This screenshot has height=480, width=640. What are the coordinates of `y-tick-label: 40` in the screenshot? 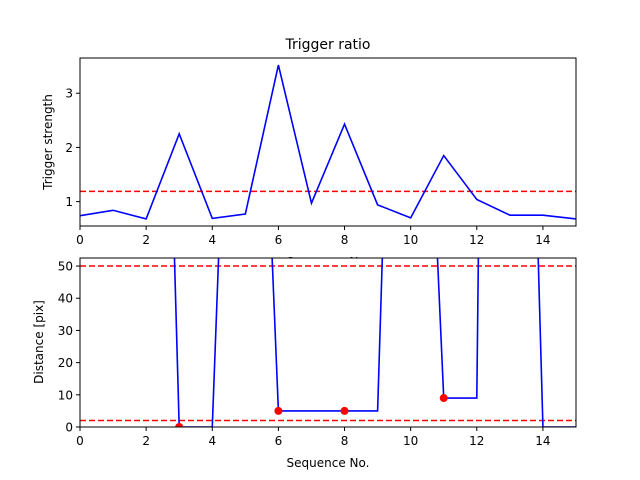 It's located at (65, 299).